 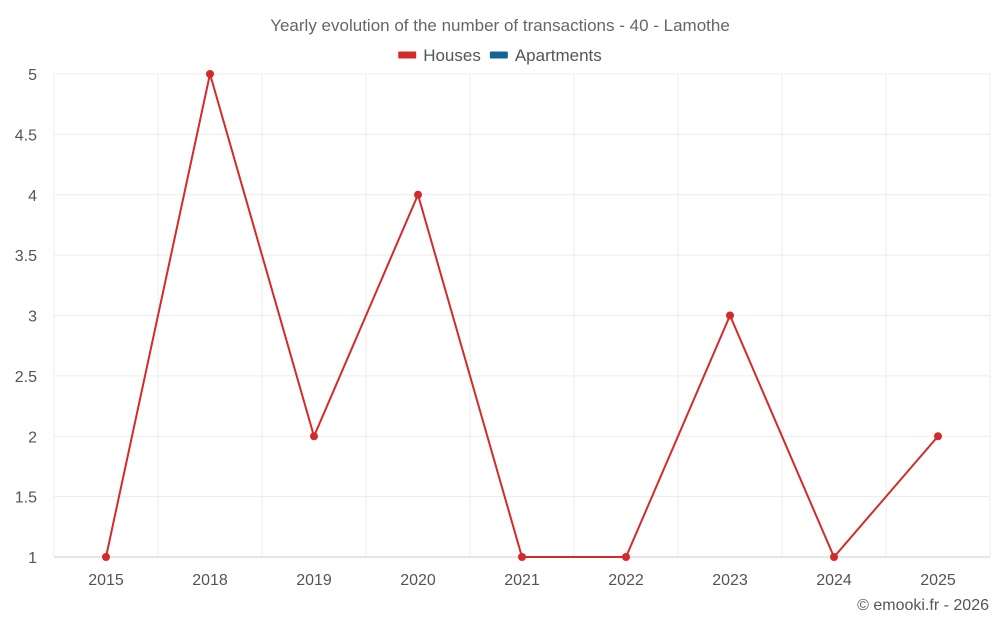 What do you see at coordinates (558, 55) in the screenshot?
I see `legend-label: Apartments` at bounding box center [558, 55].